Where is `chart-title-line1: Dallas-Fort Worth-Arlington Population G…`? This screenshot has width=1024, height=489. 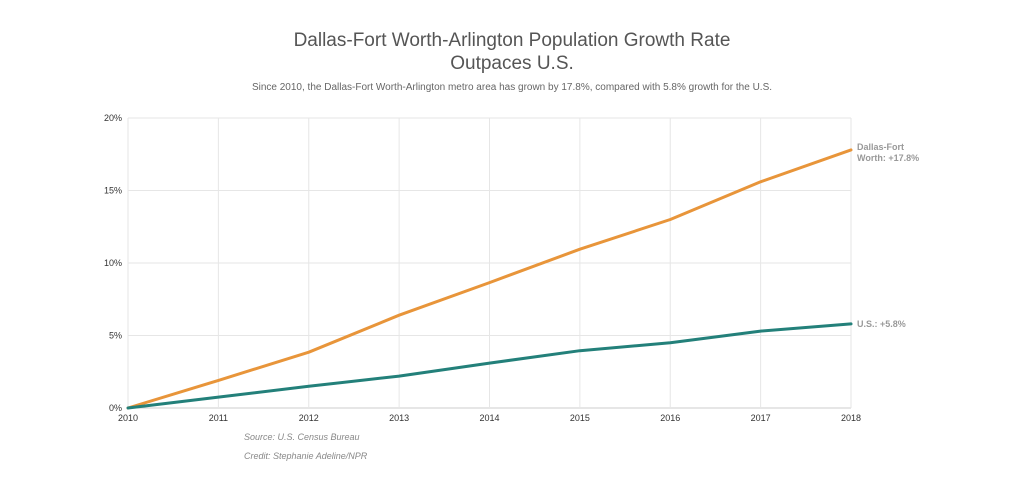
chart-title-line1: Dallas-Fort Worth-Arlington Population G… is located at coordinates (512, 40).